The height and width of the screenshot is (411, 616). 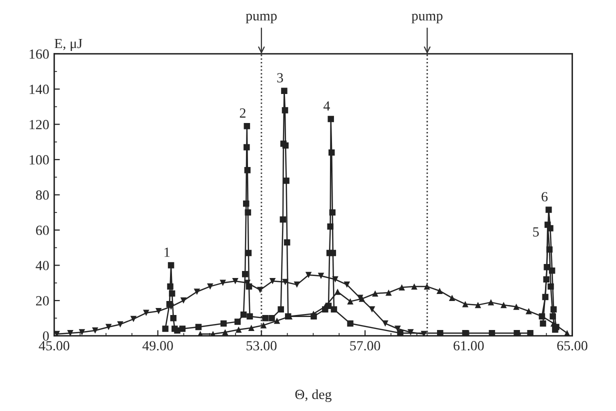 I want to click on x-axis-title: Θ, deg, so click(x=313, y=395).